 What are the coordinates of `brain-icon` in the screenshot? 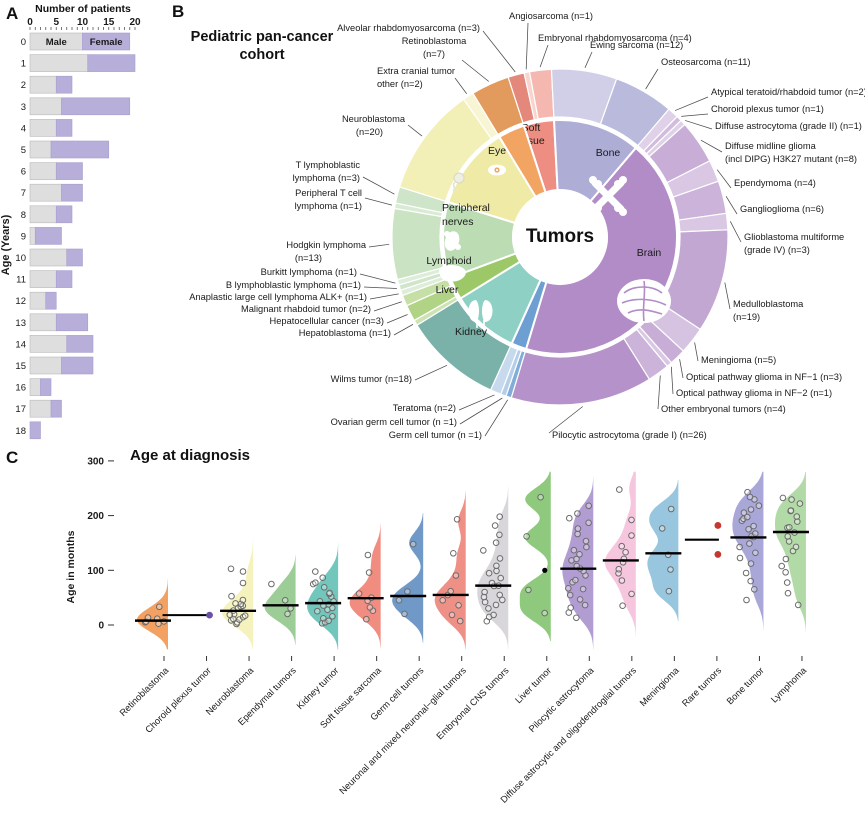 It's located at (644, 301).